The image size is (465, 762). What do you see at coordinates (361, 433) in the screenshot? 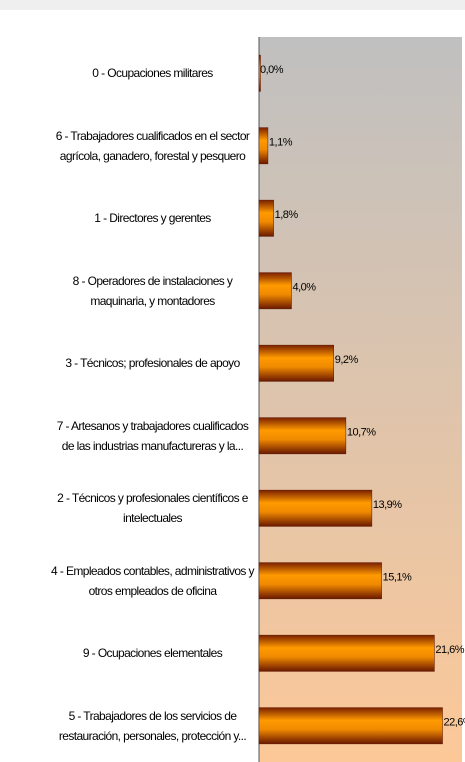
I see `value-label: 10,7%` at bounding box center [361, 433].